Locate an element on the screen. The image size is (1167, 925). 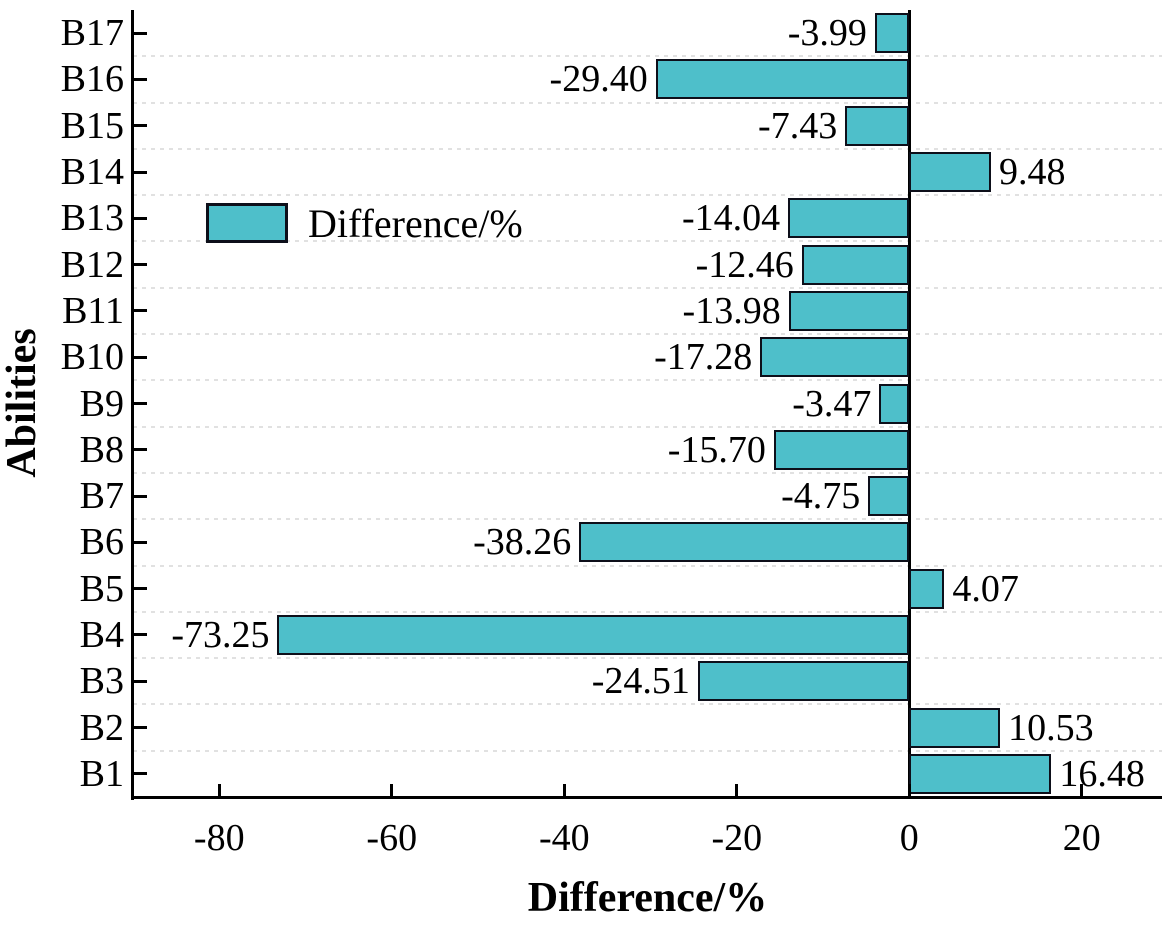
category-label: B6 is located at coordinates (101, 542).